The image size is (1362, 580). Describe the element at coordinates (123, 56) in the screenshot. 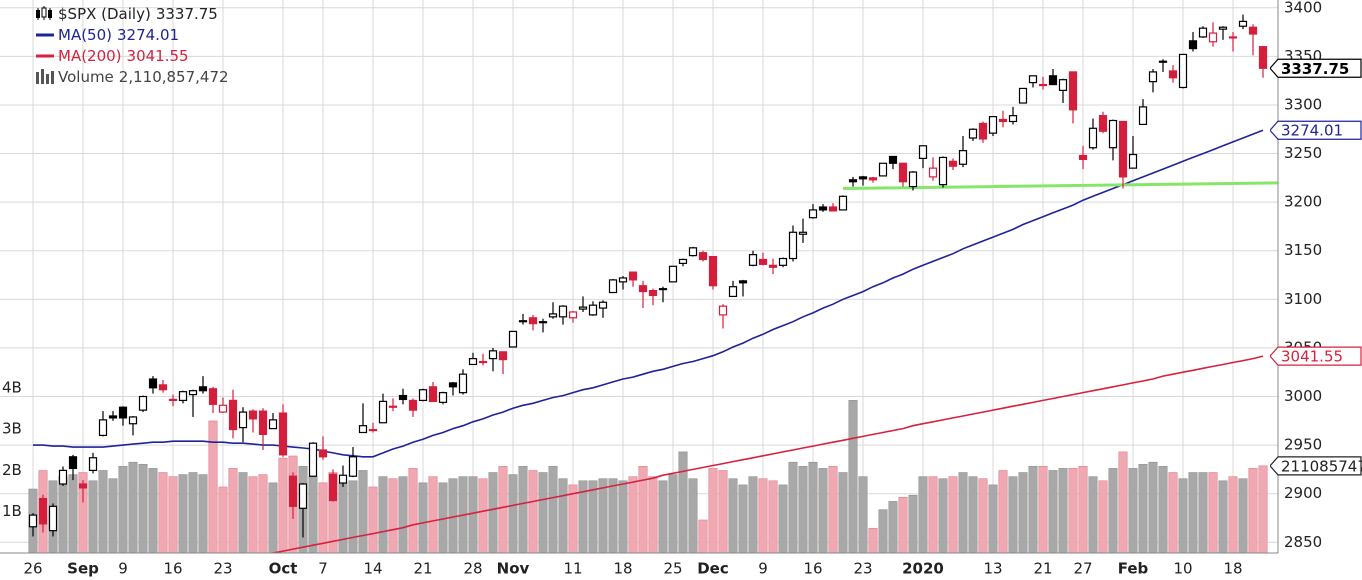

I see `legend-entry: MA(200) 3041.55` at that location.